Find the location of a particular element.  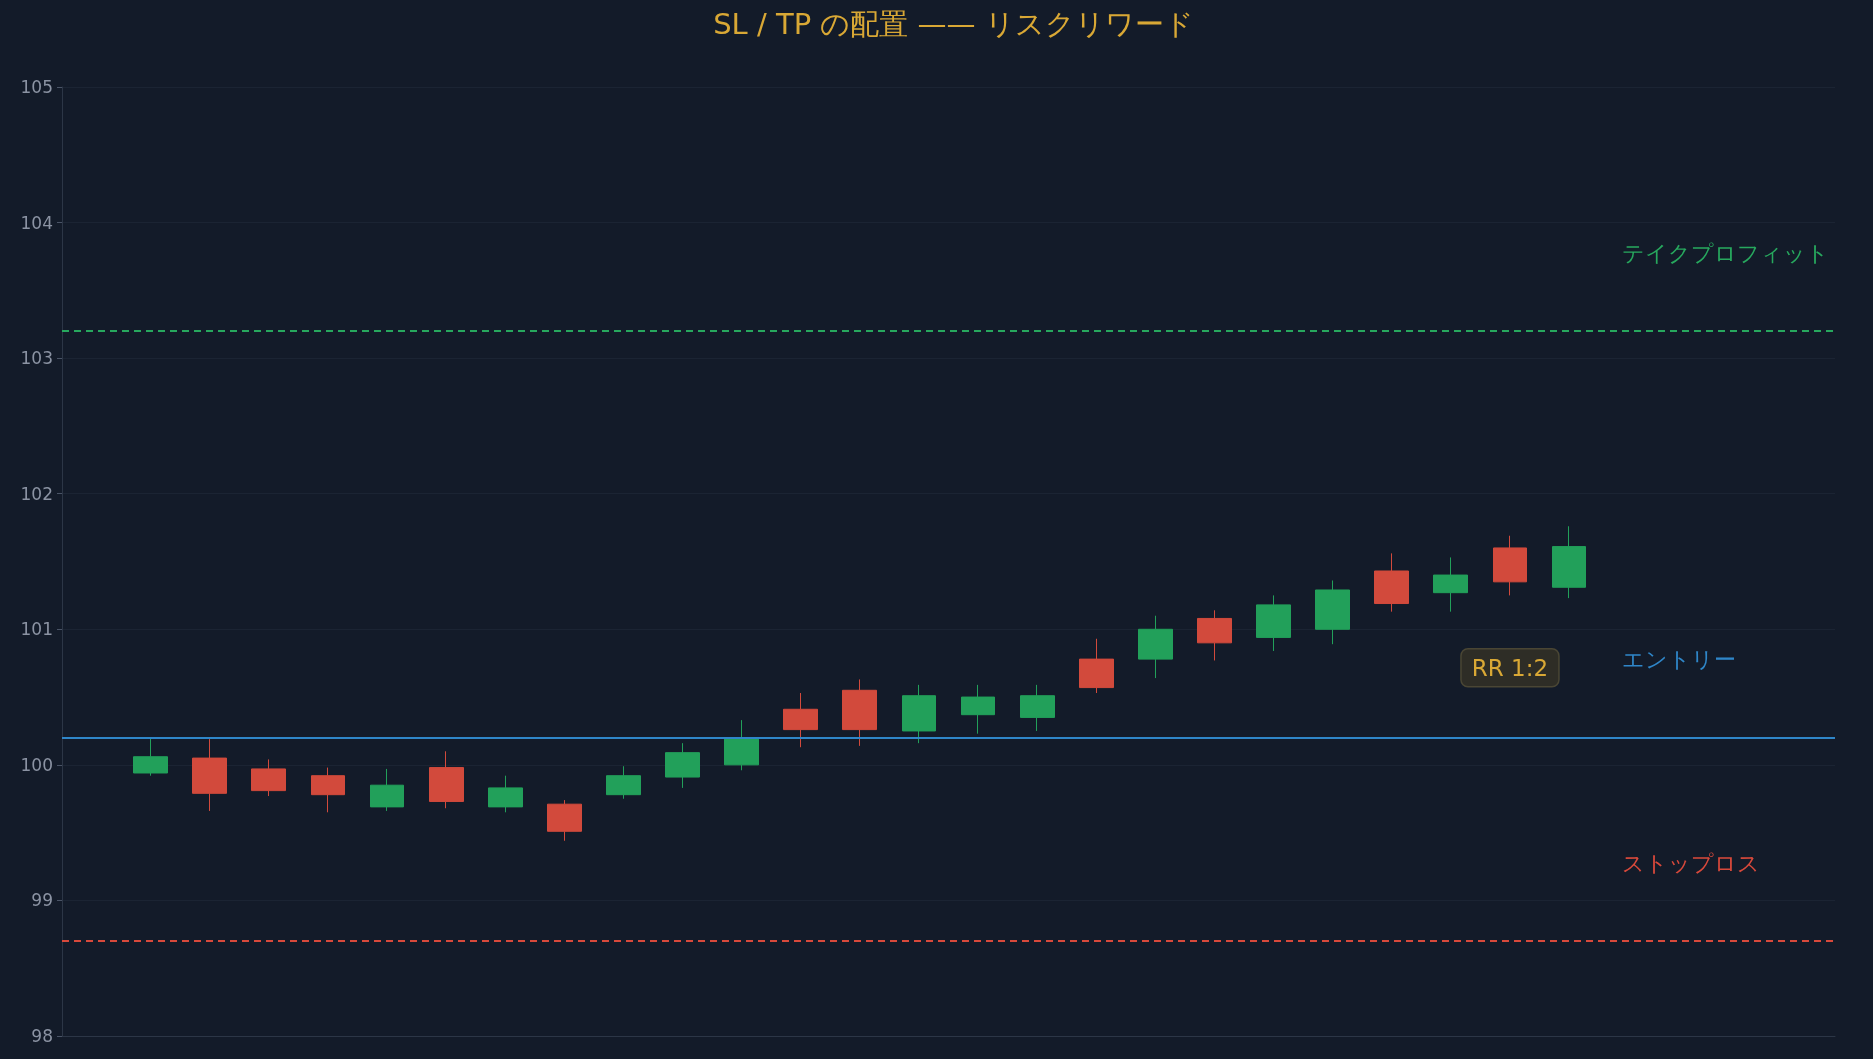

y-tick-label: 104 is located at coordinates (36, 222).